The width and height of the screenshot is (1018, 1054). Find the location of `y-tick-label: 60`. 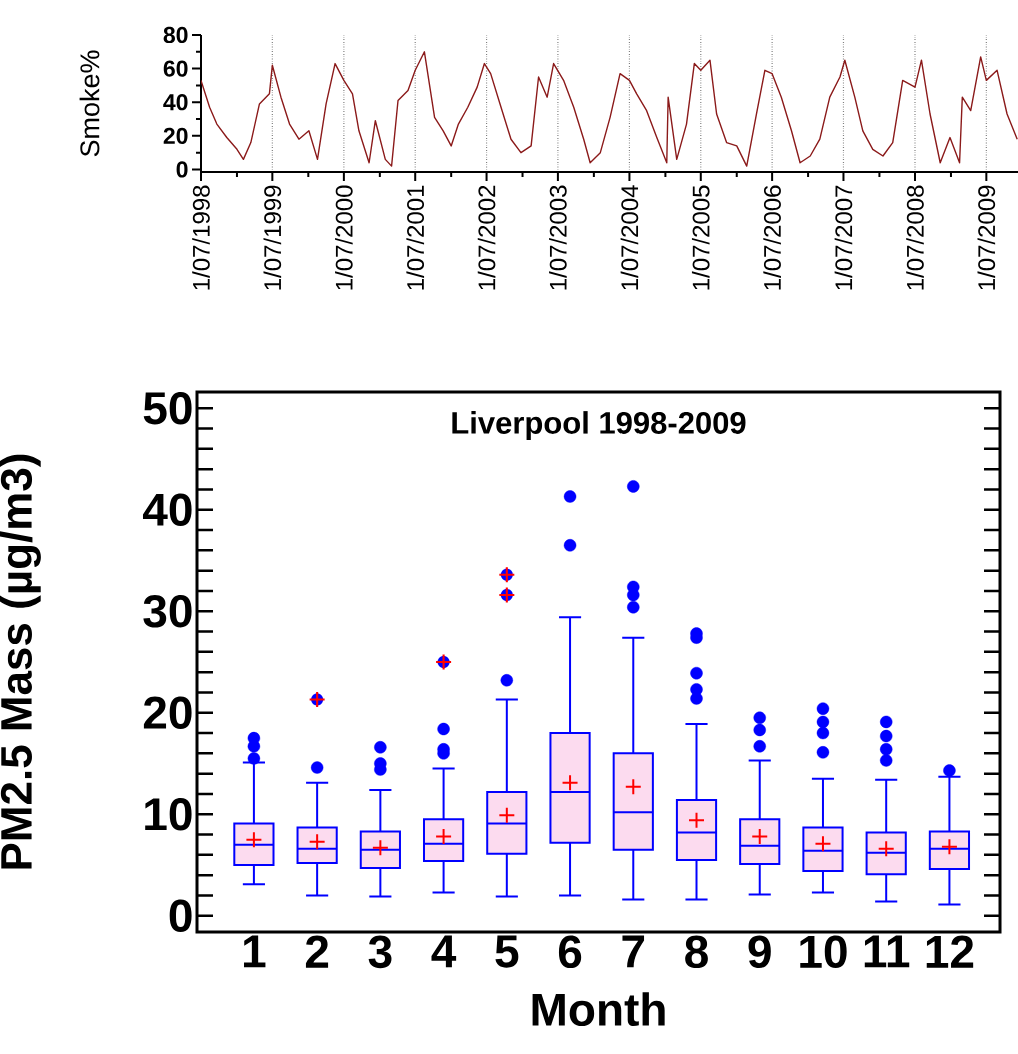

y-tick-label: 60 is located at coordinates (175, 68).